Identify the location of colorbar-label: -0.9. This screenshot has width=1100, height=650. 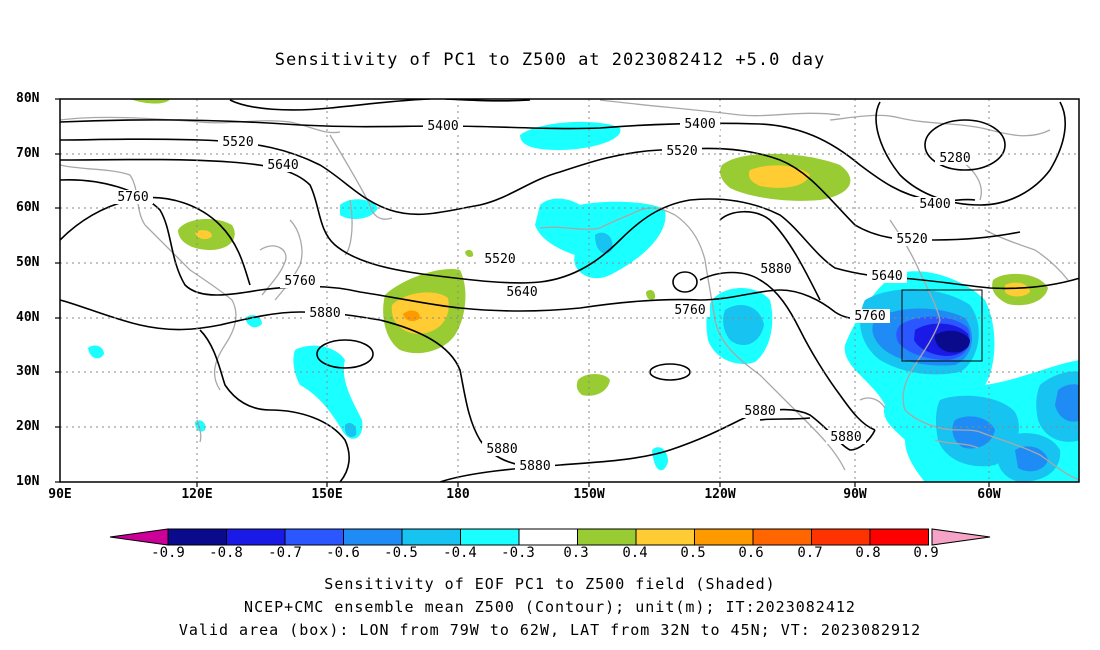
(168, 553).